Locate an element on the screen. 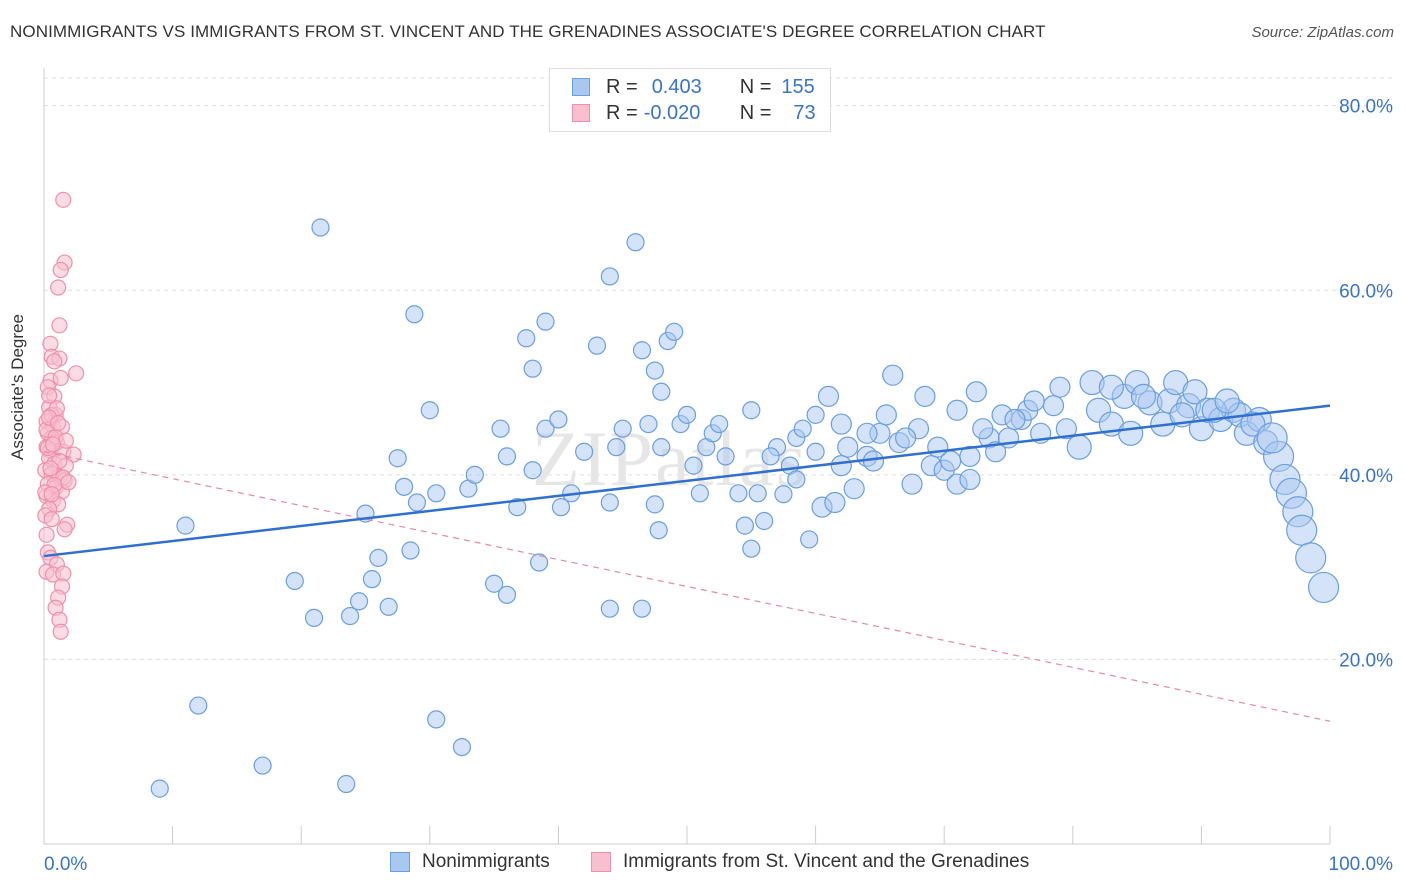 Image resolution: width=1406 pixels, height=892 pixels. legend-item-nonimmigrants: Nonimmigrants is located at coordinates (470, 862).